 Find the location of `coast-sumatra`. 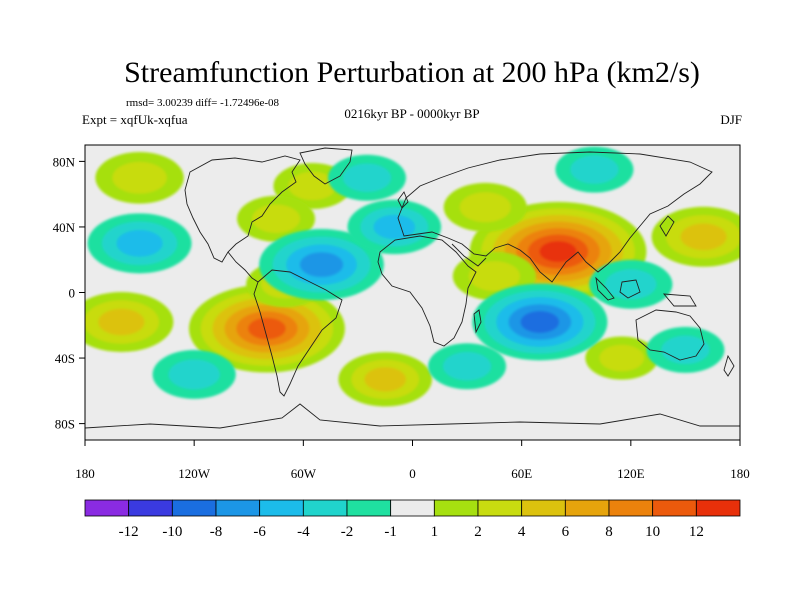

coast-sumatra is located at coordinates (605, 288).